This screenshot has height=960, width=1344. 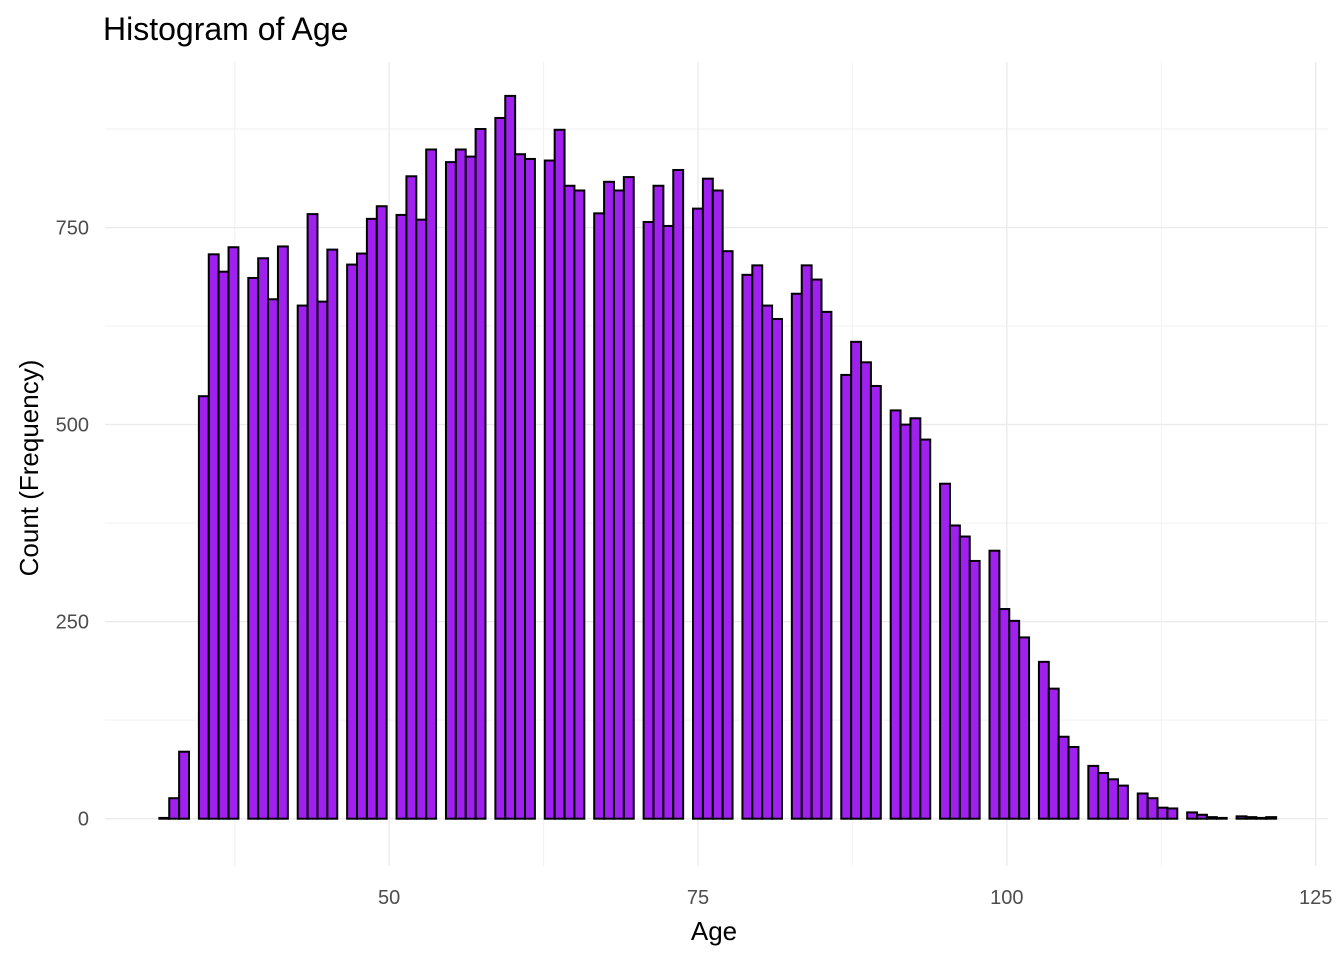 I want to click on chart-title: Histogram of Age, so click(x=225, y=29).